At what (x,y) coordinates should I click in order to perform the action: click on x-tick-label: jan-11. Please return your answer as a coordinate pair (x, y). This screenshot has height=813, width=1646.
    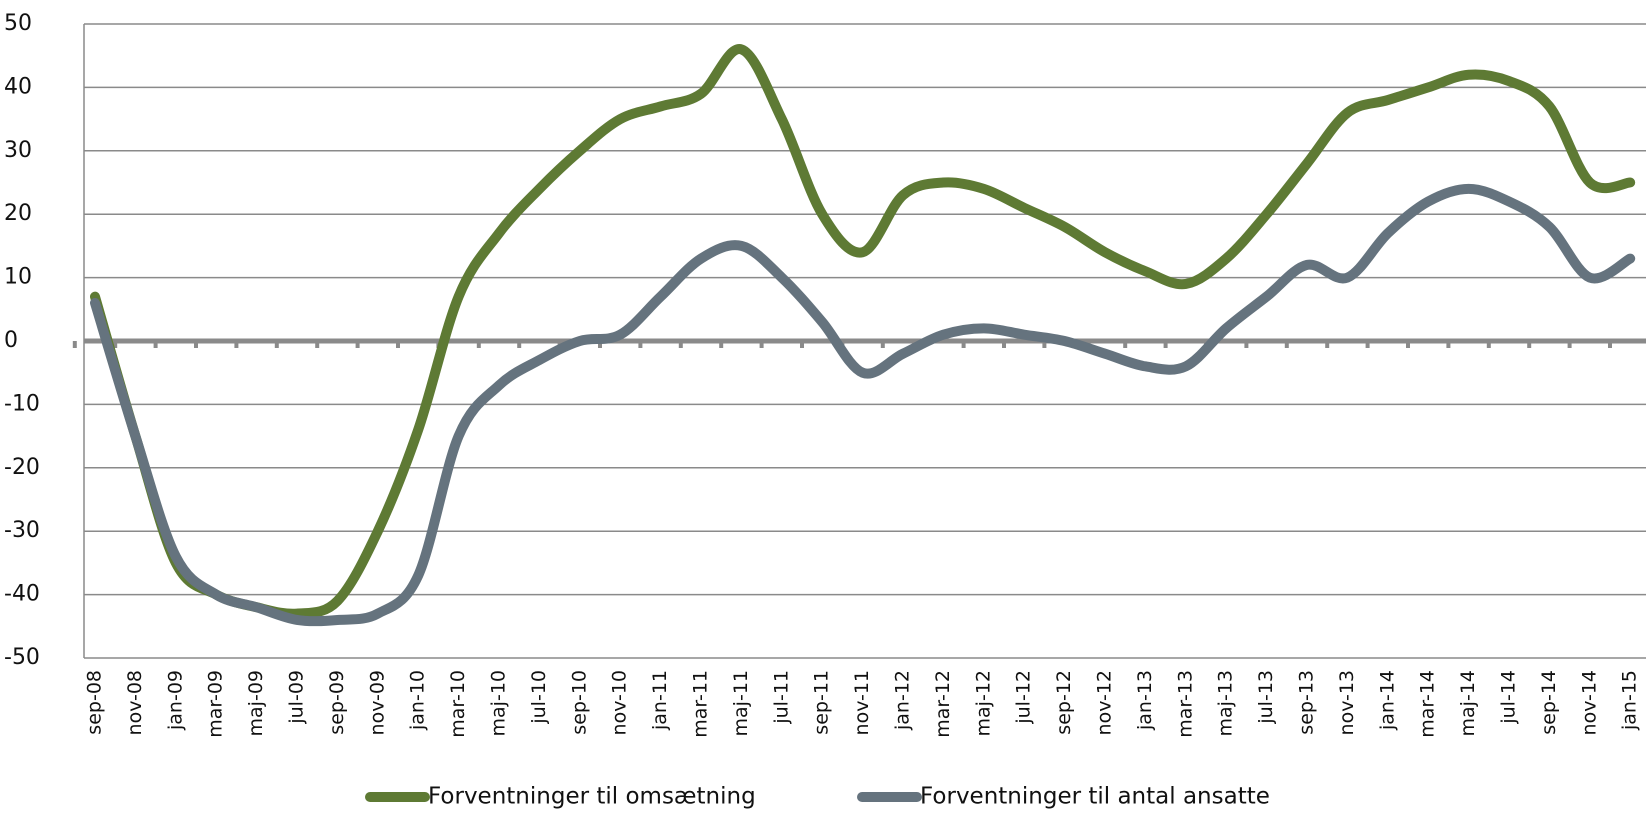
    Looking at the image, I should click on (660, 700).